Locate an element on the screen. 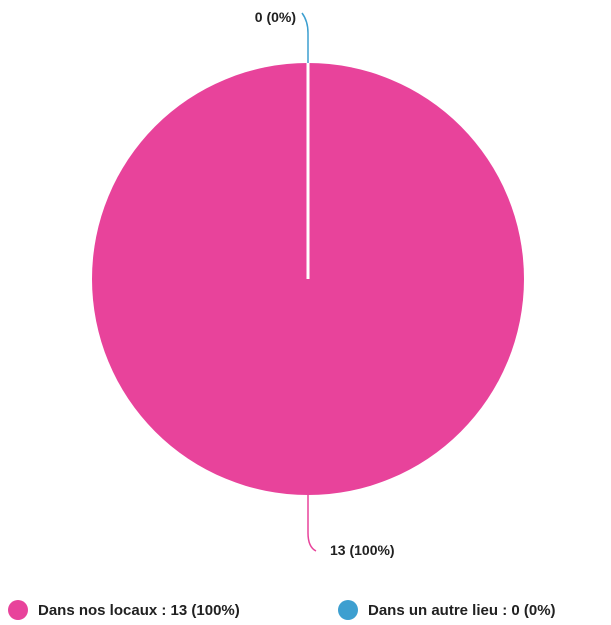 The image size is (611, 625). legend-swatch-dans-un-autre-lieu is located at coordinates (348, 610).